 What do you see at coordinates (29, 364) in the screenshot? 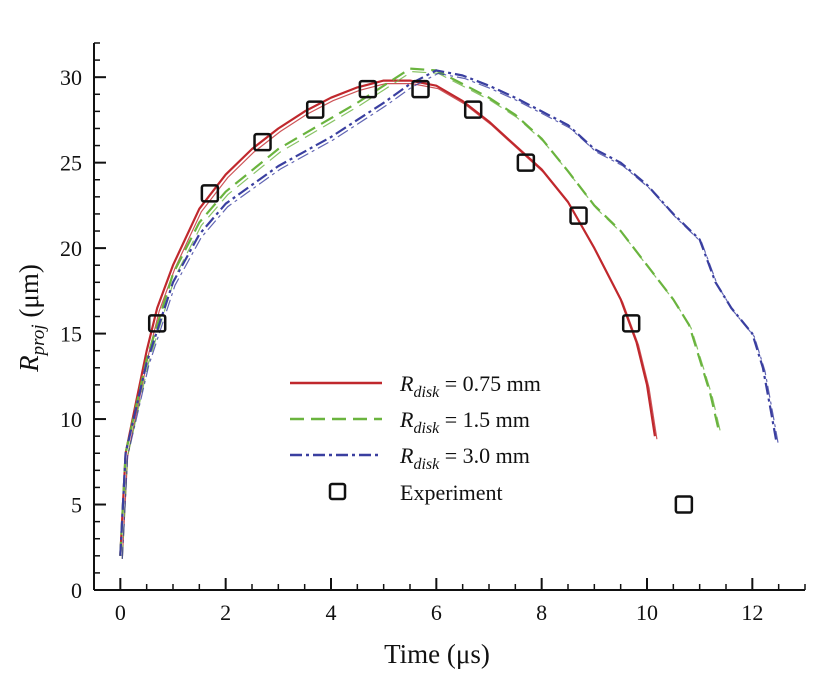
I see `y-axis-label-main: R` at bounding box center [29, 364].